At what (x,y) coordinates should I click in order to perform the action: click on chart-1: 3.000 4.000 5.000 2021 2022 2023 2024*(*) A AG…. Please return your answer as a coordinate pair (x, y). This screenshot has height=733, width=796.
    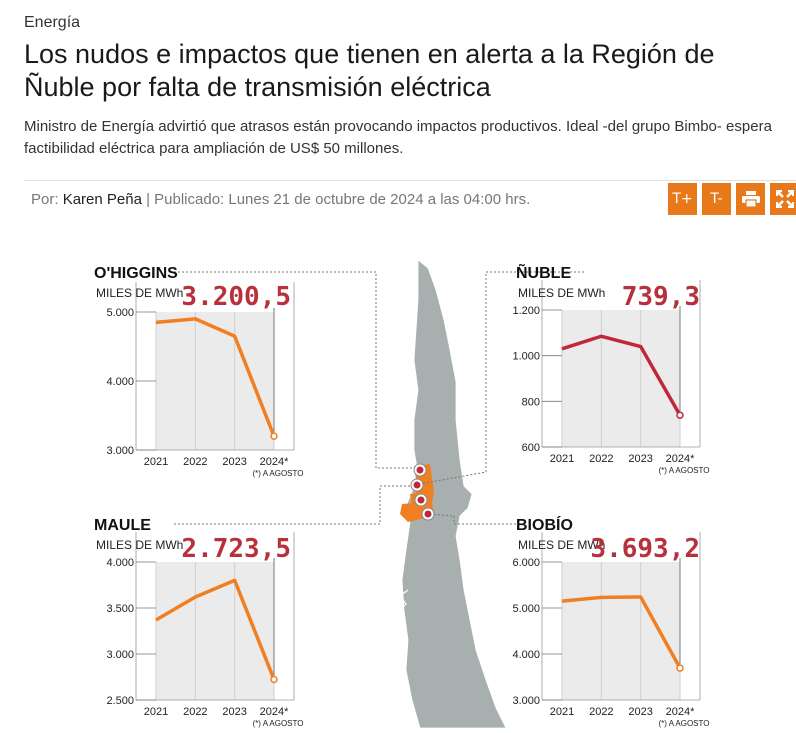
    Looking at the image, I should click on (198, 371).